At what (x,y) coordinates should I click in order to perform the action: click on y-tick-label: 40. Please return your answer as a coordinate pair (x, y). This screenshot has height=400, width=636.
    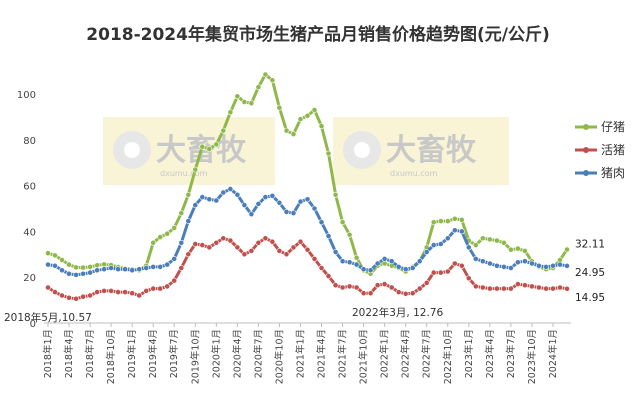
    Looking at the image, I should click on (29, 232).